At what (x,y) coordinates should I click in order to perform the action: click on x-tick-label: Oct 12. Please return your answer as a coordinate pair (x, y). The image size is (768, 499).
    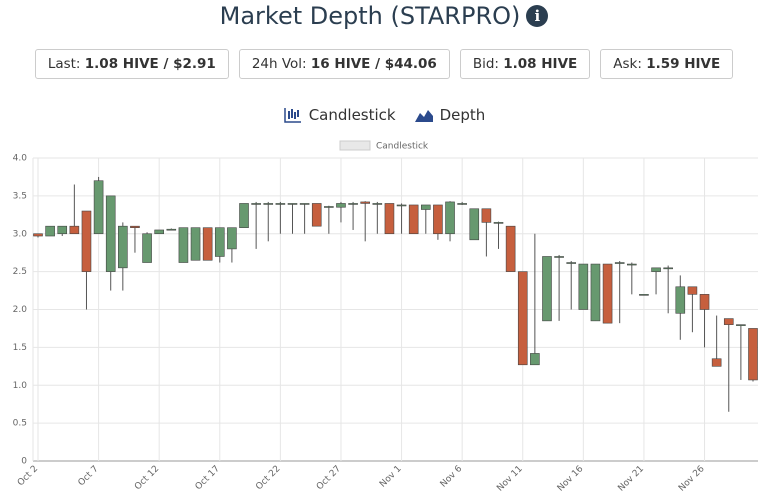
    Looking at the image, I should click on (147, 478).